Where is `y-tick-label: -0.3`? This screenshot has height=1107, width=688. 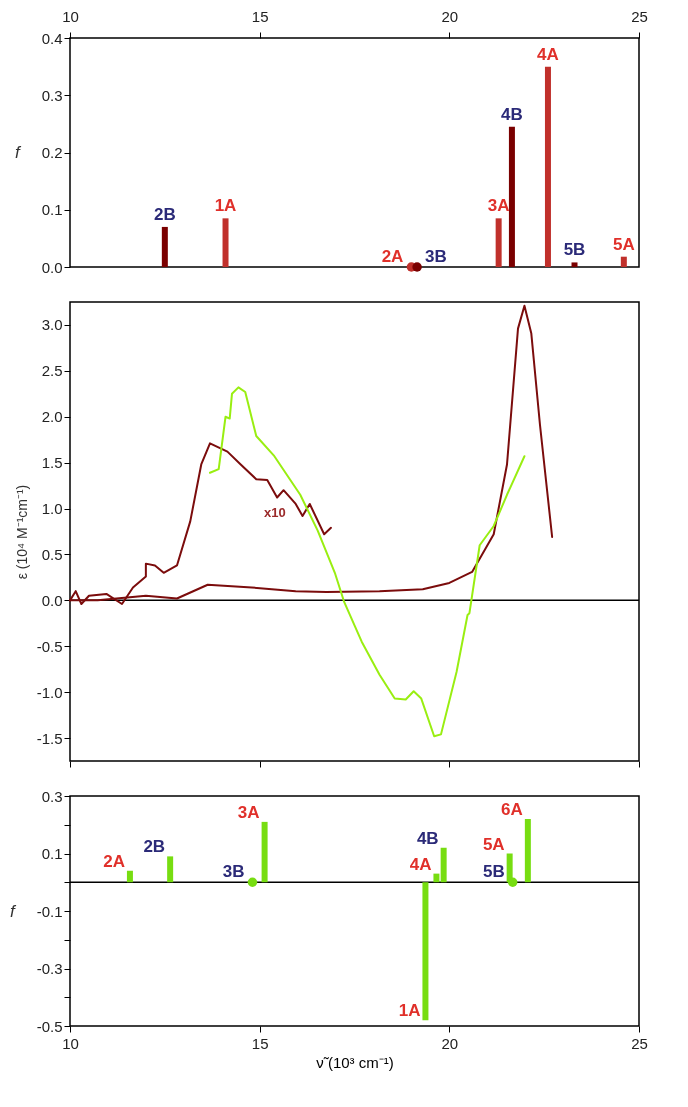
y-tick-label: -0.3 is located at coordinates (49, 968).